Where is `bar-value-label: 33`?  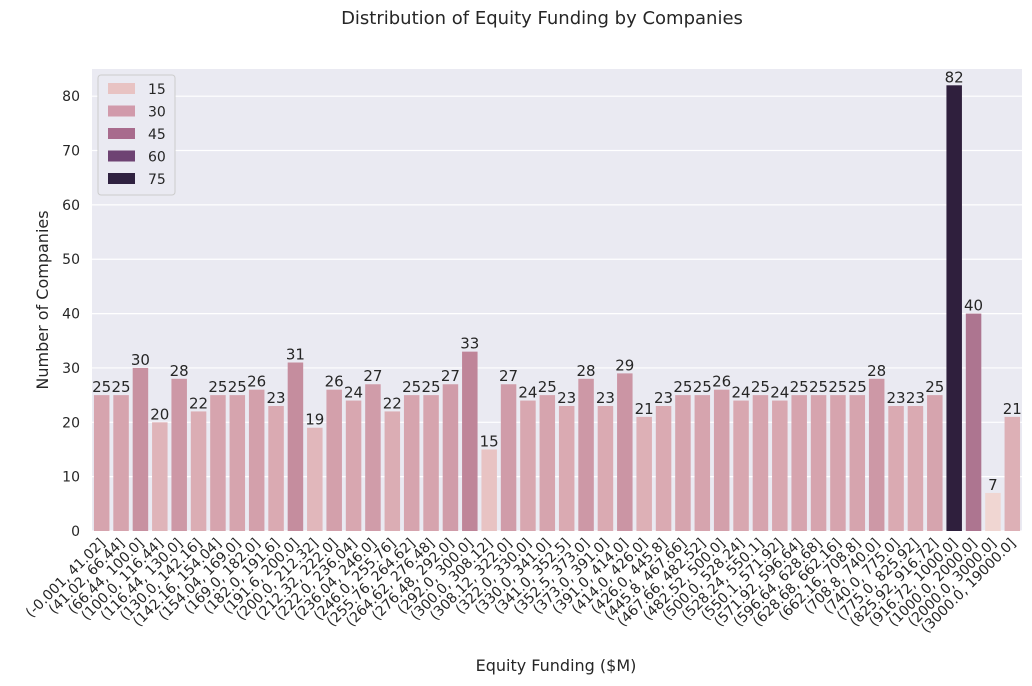 bar-value-label: 33 is located at coordinates (469, 344).